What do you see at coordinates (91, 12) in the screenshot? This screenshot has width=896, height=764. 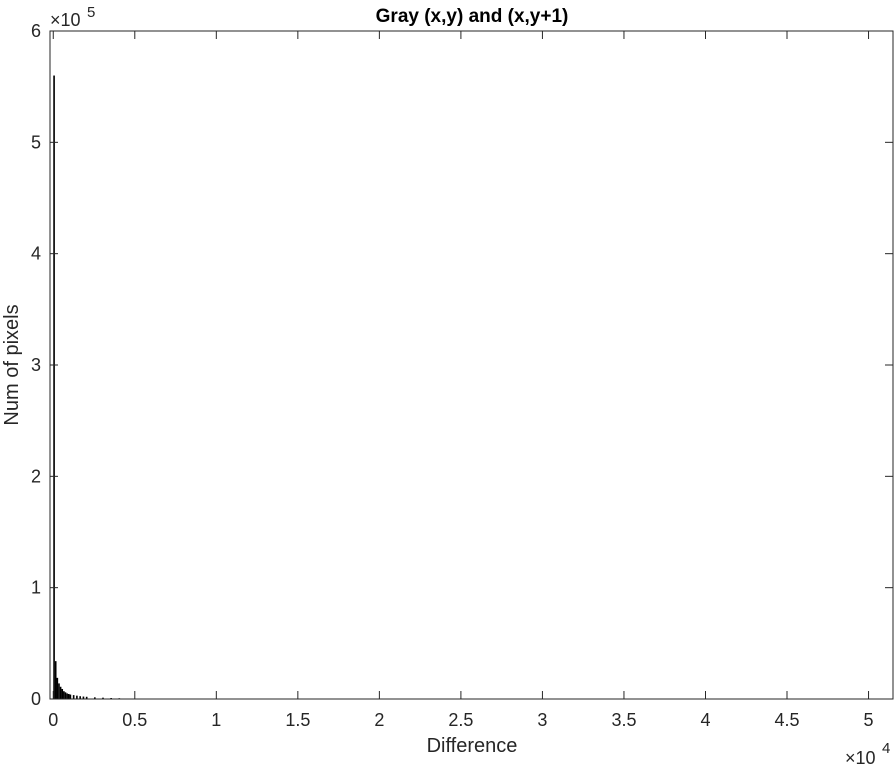 I see `y-exponent-power: 5` at bounding box center [91, 12].